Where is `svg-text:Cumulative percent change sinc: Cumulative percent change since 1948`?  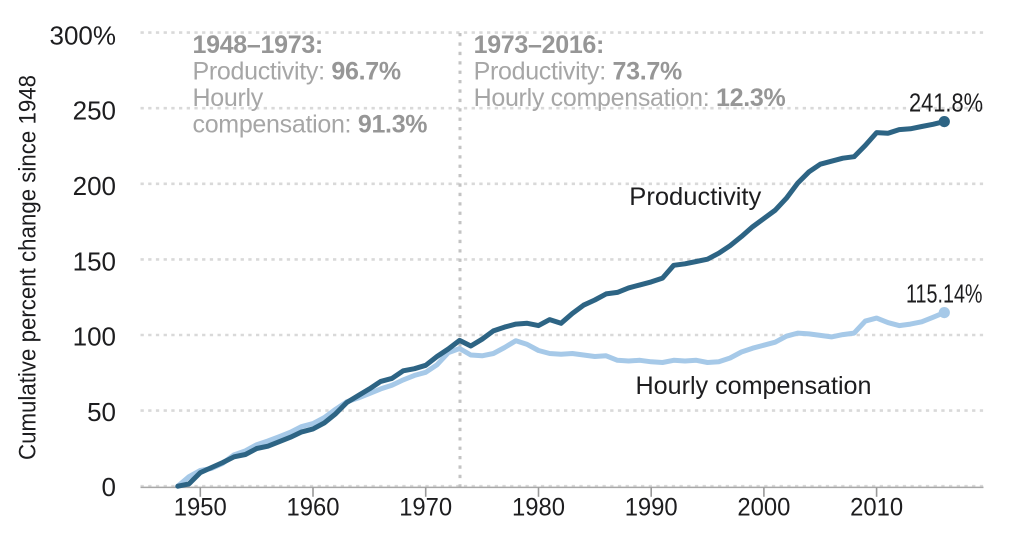 svg-text:Cumulative percent change sinc: Cumulative percent change since 1948 is located at coordinates (28, 267).